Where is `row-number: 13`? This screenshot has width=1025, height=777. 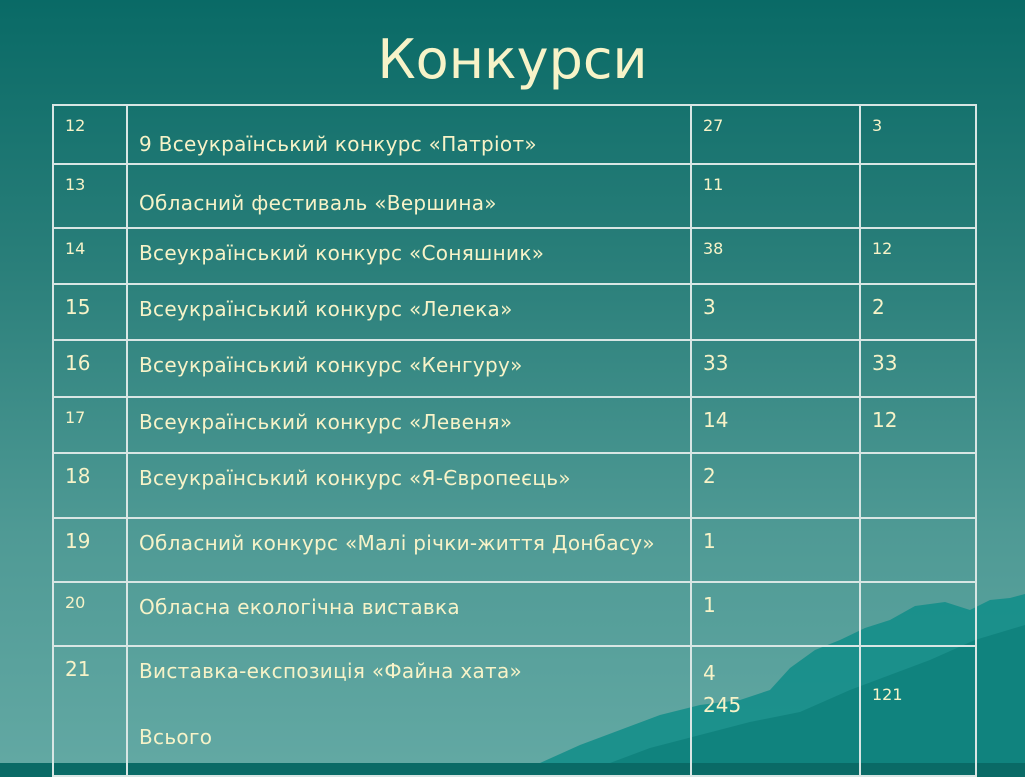 row-number: 13 is located at coordinates (90, 196).